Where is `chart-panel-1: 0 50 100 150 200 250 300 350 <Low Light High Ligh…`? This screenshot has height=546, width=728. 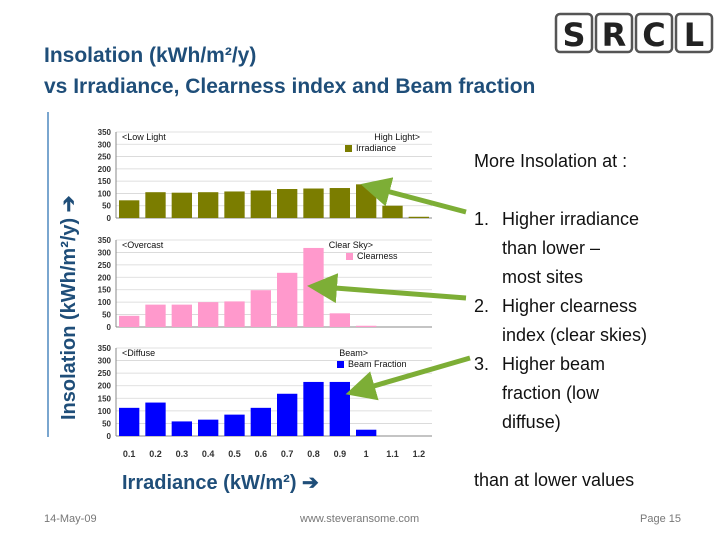
chart-panel-1: 0 50 100 150 200 250 300 350 <Low Light High Ligh… is located at coordinates (265, 175).